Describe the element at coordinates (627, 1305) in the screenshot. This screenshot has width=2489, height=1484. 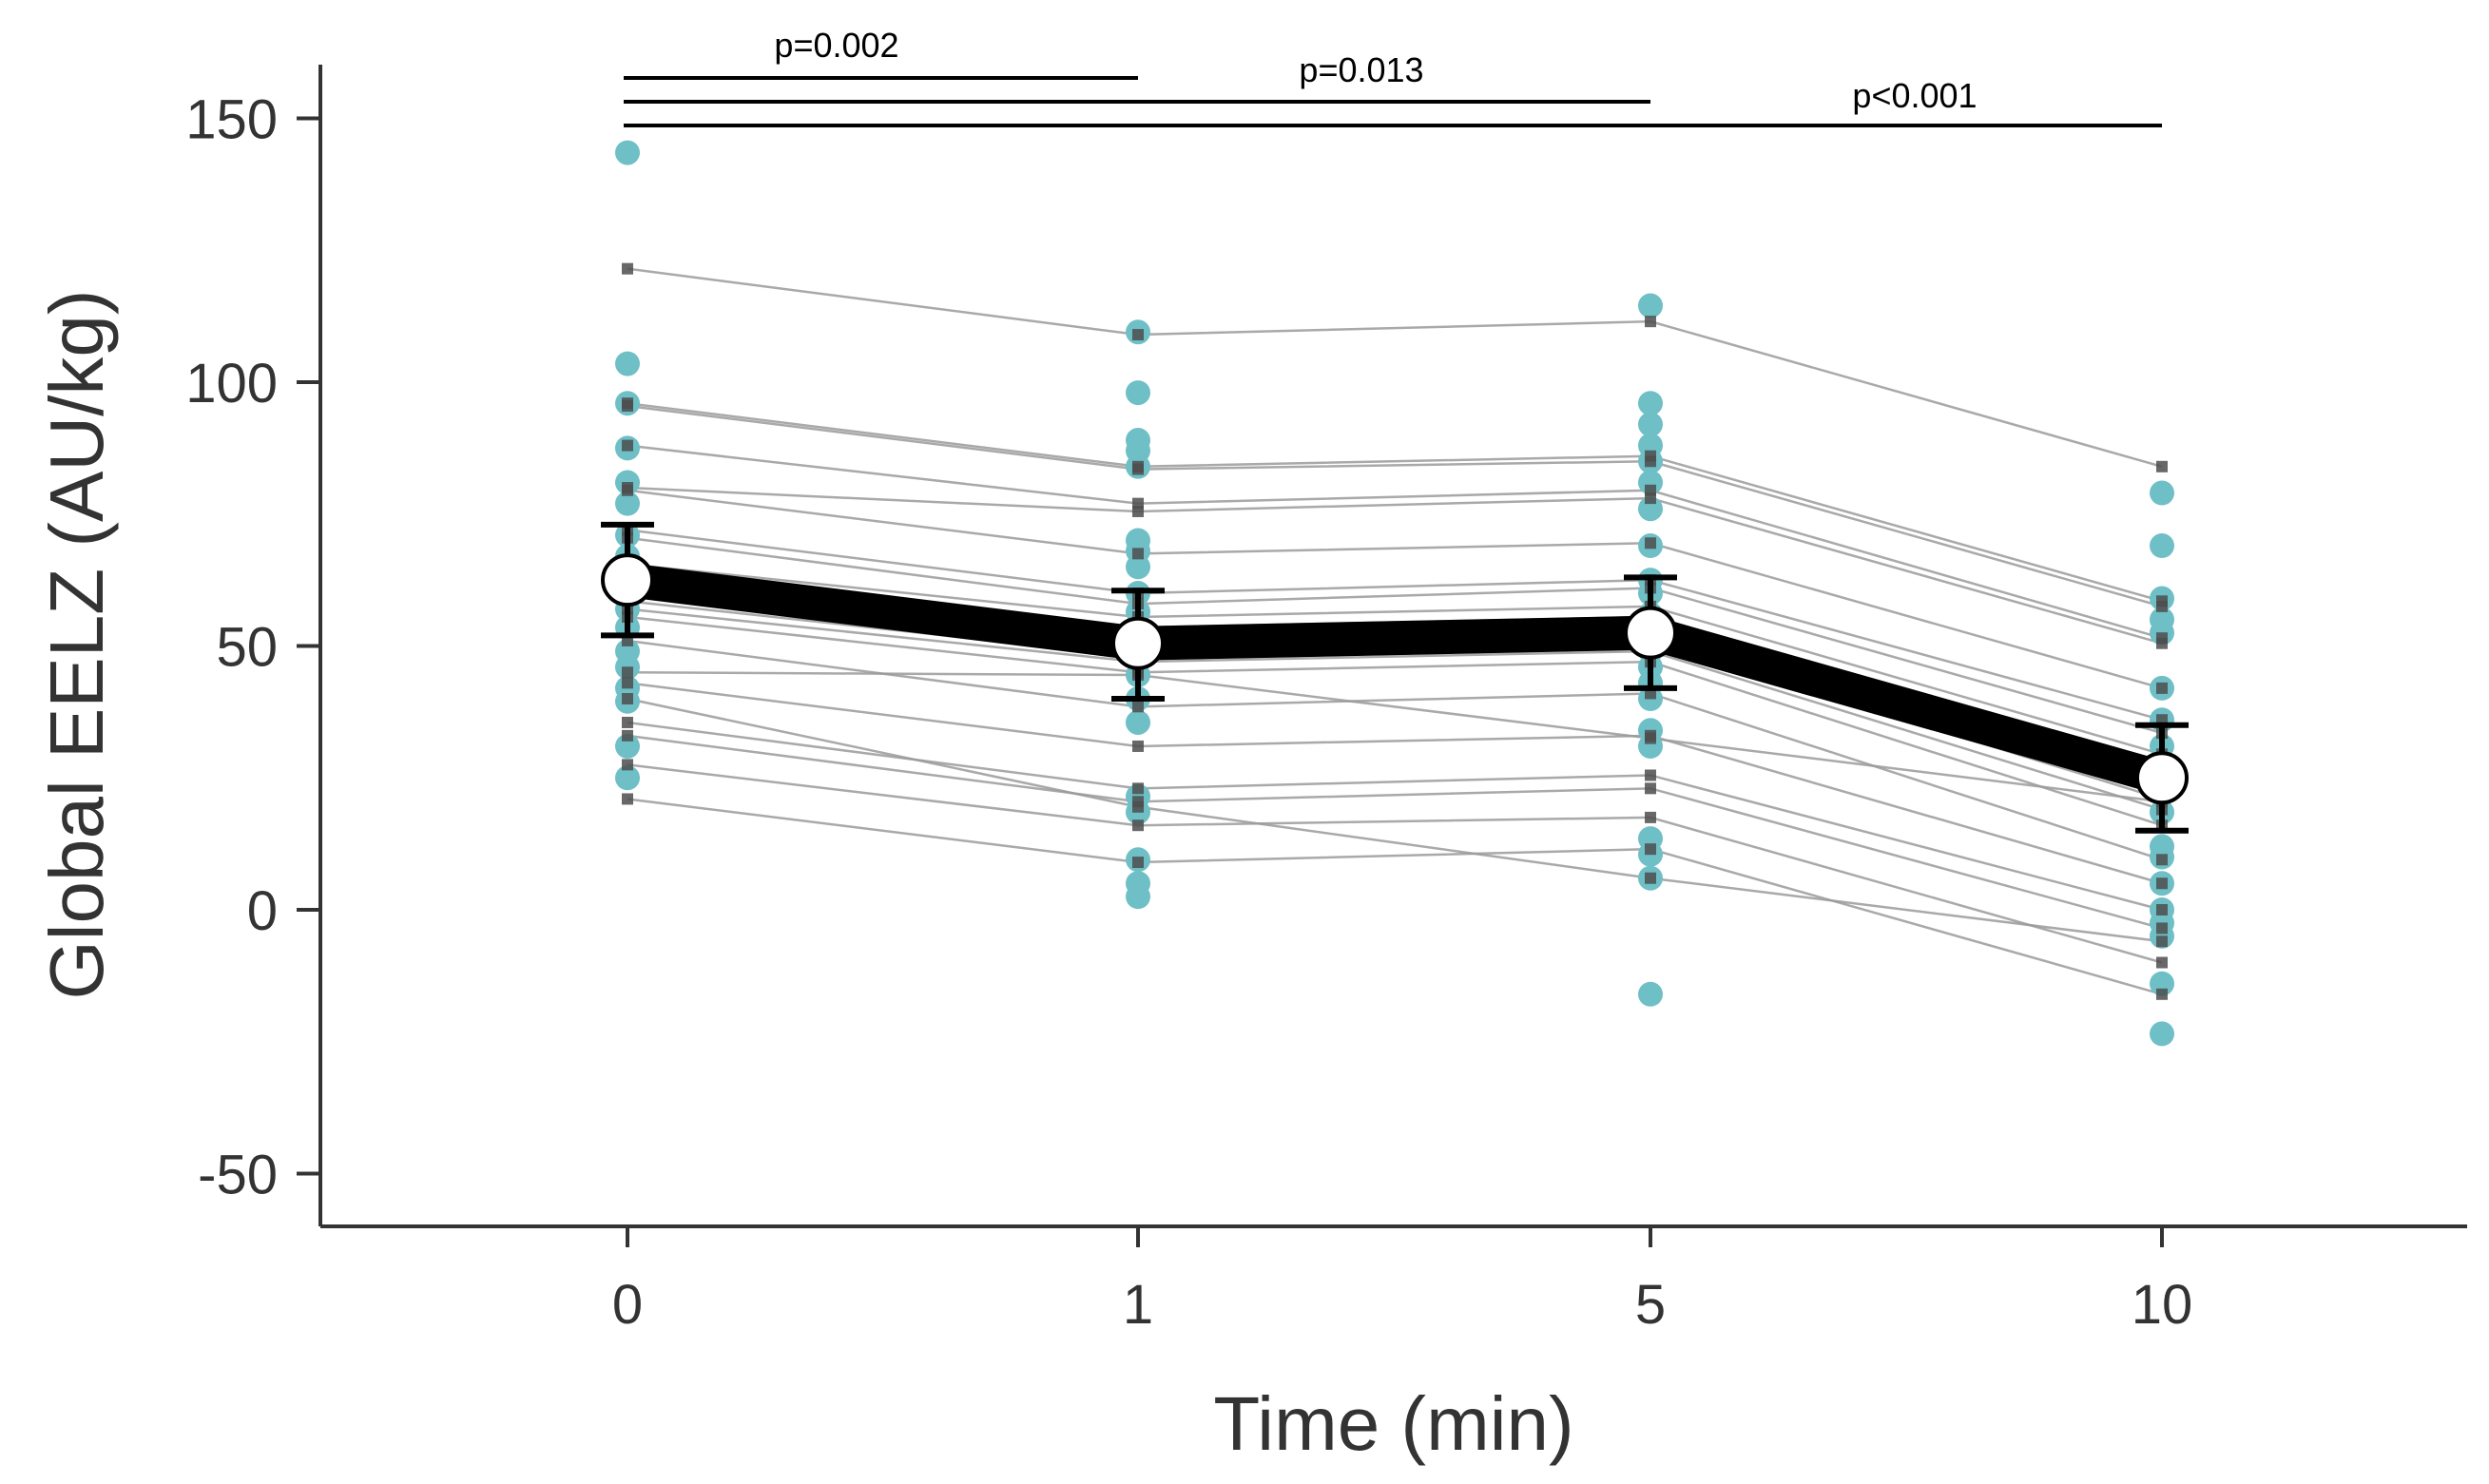
I see `x-tick-label: 0` at that location.